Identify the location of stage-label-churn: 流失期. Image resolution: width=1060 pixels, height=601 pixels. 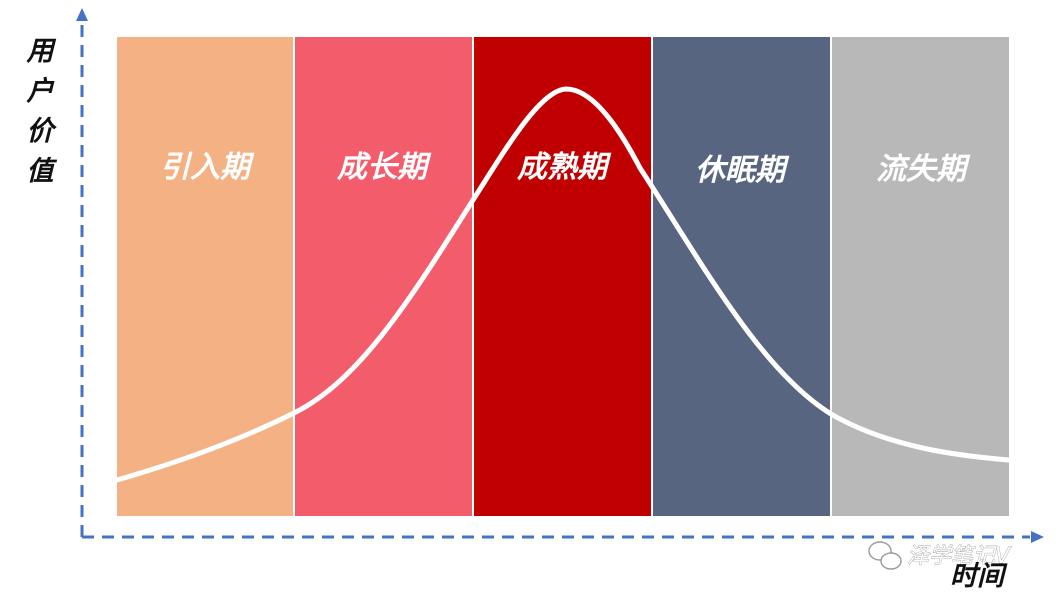
(923, 169).